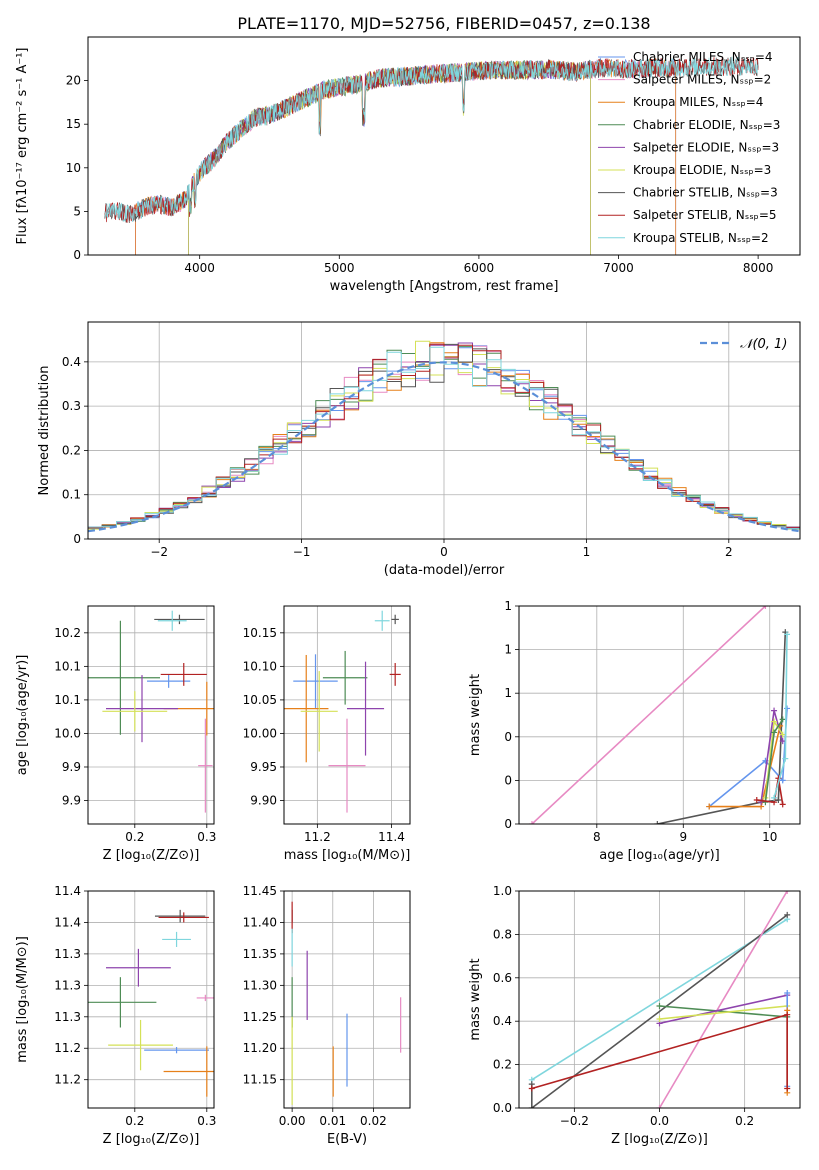 This screenshot has height=1170, width=819. What do you see at coordinates (444, 286) in the screenshot?
I see `x-axis-label: wavelength [Angstrom, rest frame]` at bounding box center [444, 286].